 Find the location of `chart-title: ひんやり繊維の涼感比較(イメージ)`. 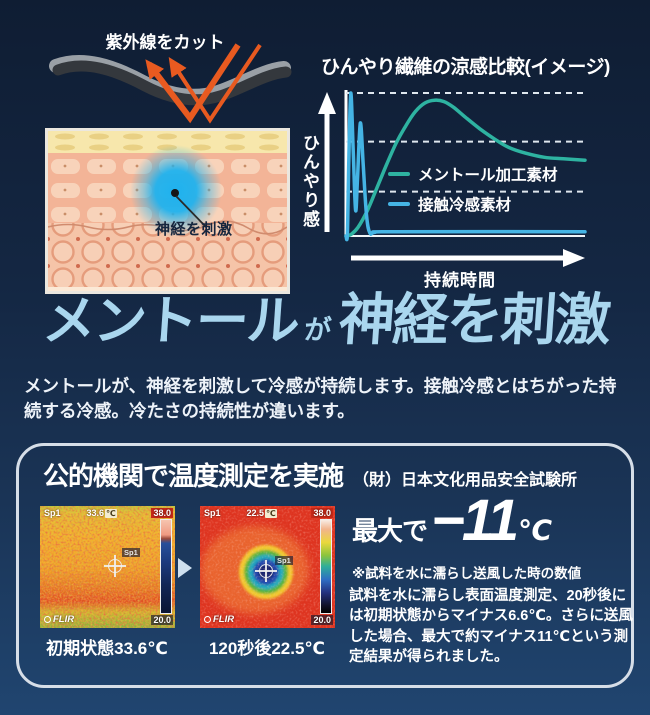

chart-title: ひんやり繊維の涼感比較(イメージ) is located at coordinates (465, 67).